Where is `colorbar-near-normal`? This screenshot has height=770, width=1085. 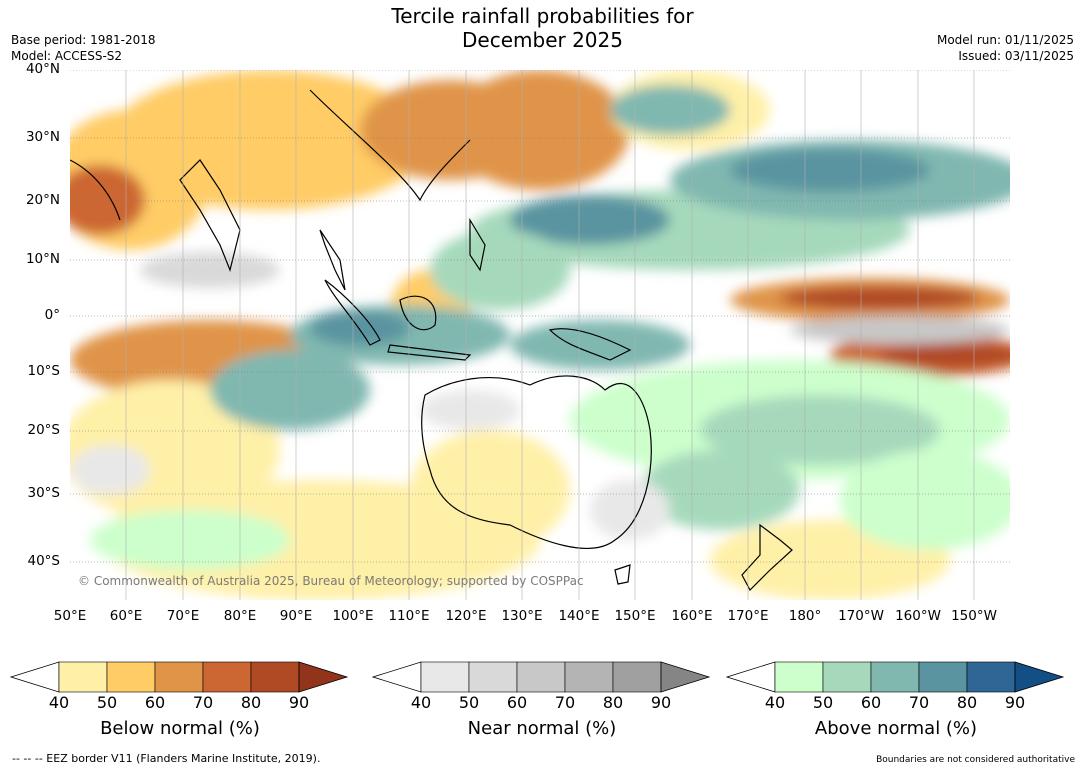 colorbar-near-normal is located at coordinates (541, 677).